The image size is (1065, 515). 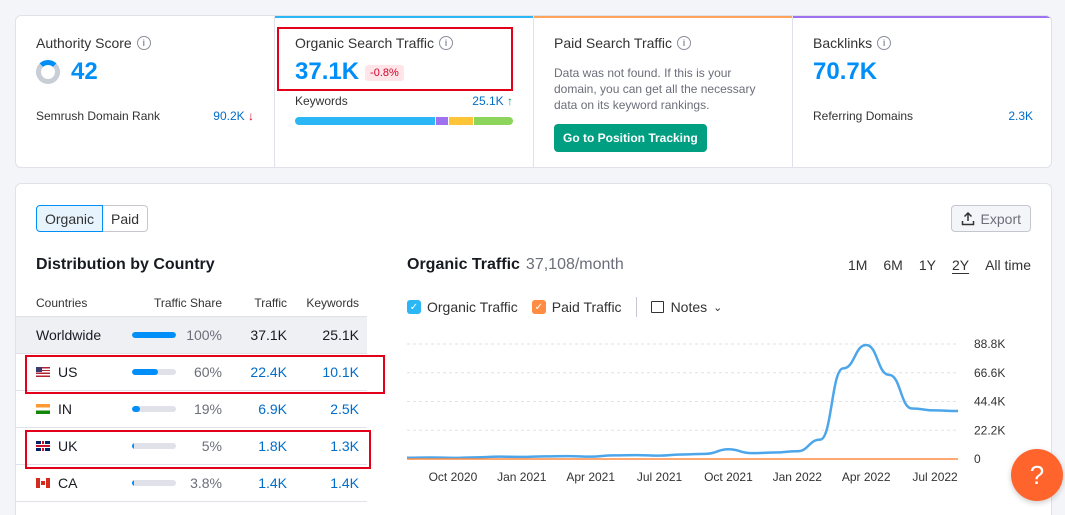 I want to click on domain-rank-label: Semrush Domain Rank, so click(x=98, y=116).